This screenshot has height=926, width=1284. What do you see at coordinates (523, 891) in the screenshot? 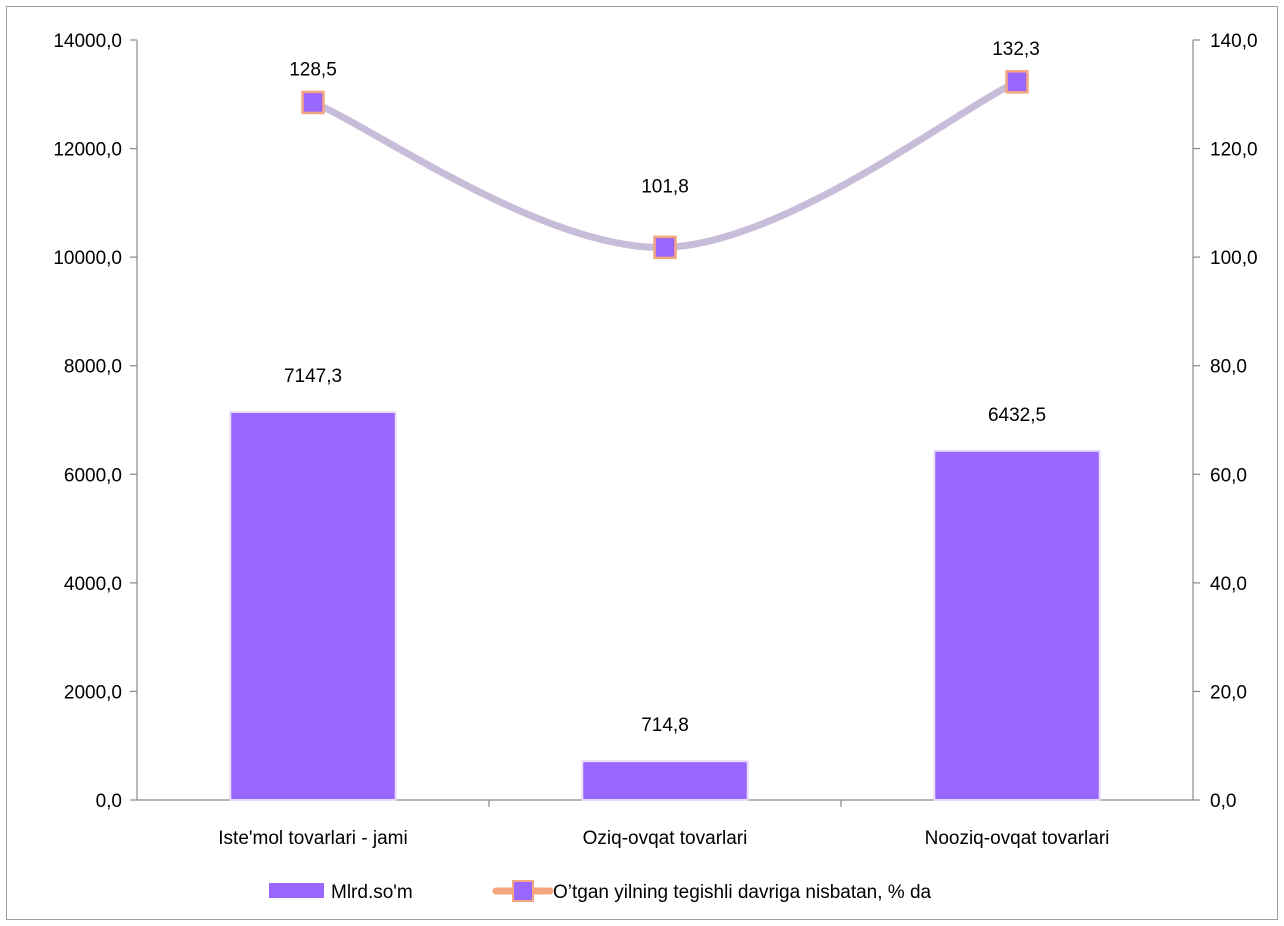
I see `legend-swatch-marker` at bounding box center [523, 891].